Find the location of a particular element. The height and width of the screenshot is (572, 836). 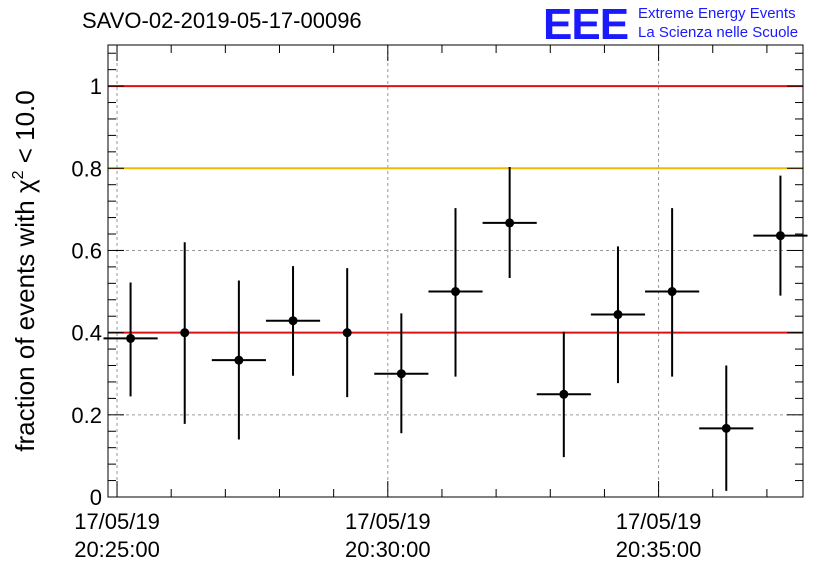

y-tick-label: 0.6 is located at coordinates (86, 250).